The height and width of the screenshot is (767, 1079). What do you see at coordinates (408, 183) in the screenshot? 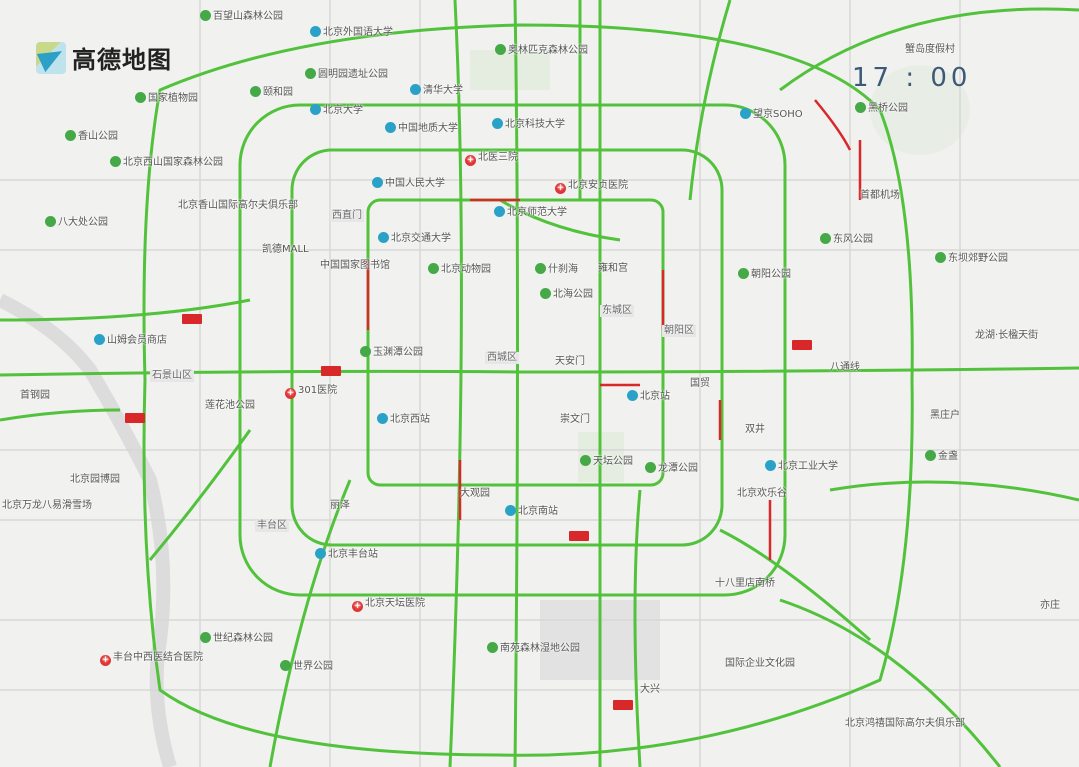
I see `map-label: 中国人民大学` at bounding box center [408, 183].